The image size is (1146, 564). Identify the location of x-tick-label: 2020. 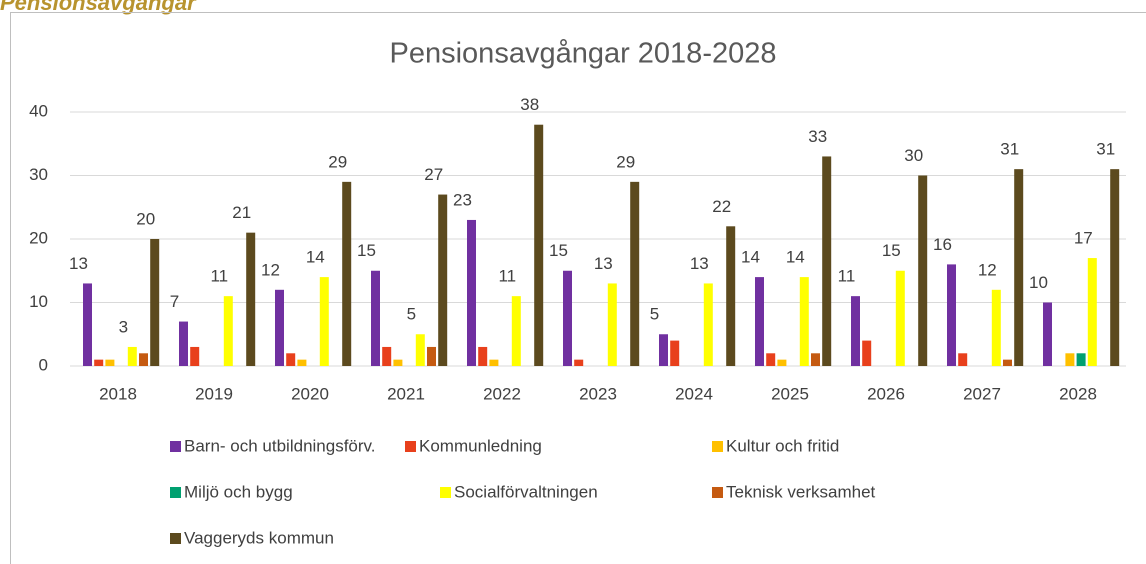
(310, 393).